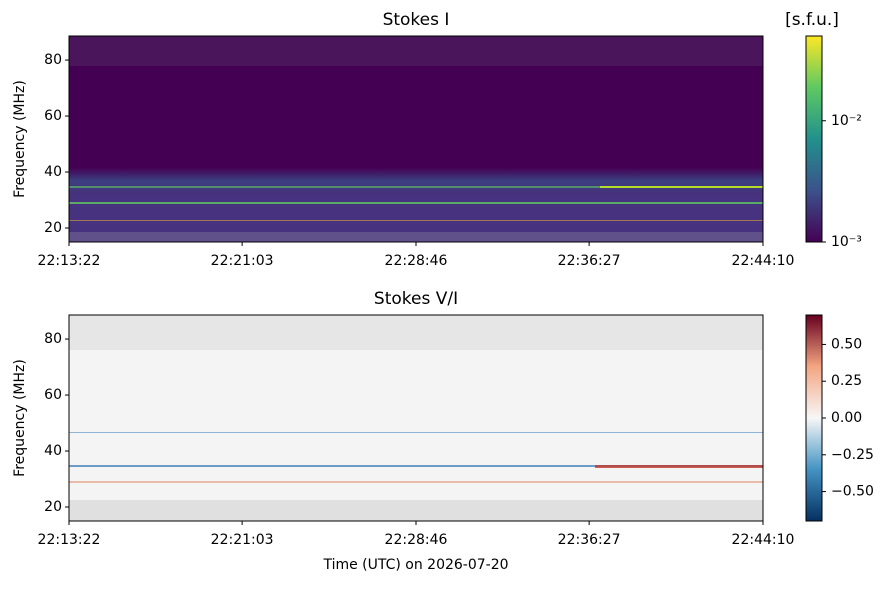  I want to click on colorbar-label: [s.f.u.], so click(812, 20).